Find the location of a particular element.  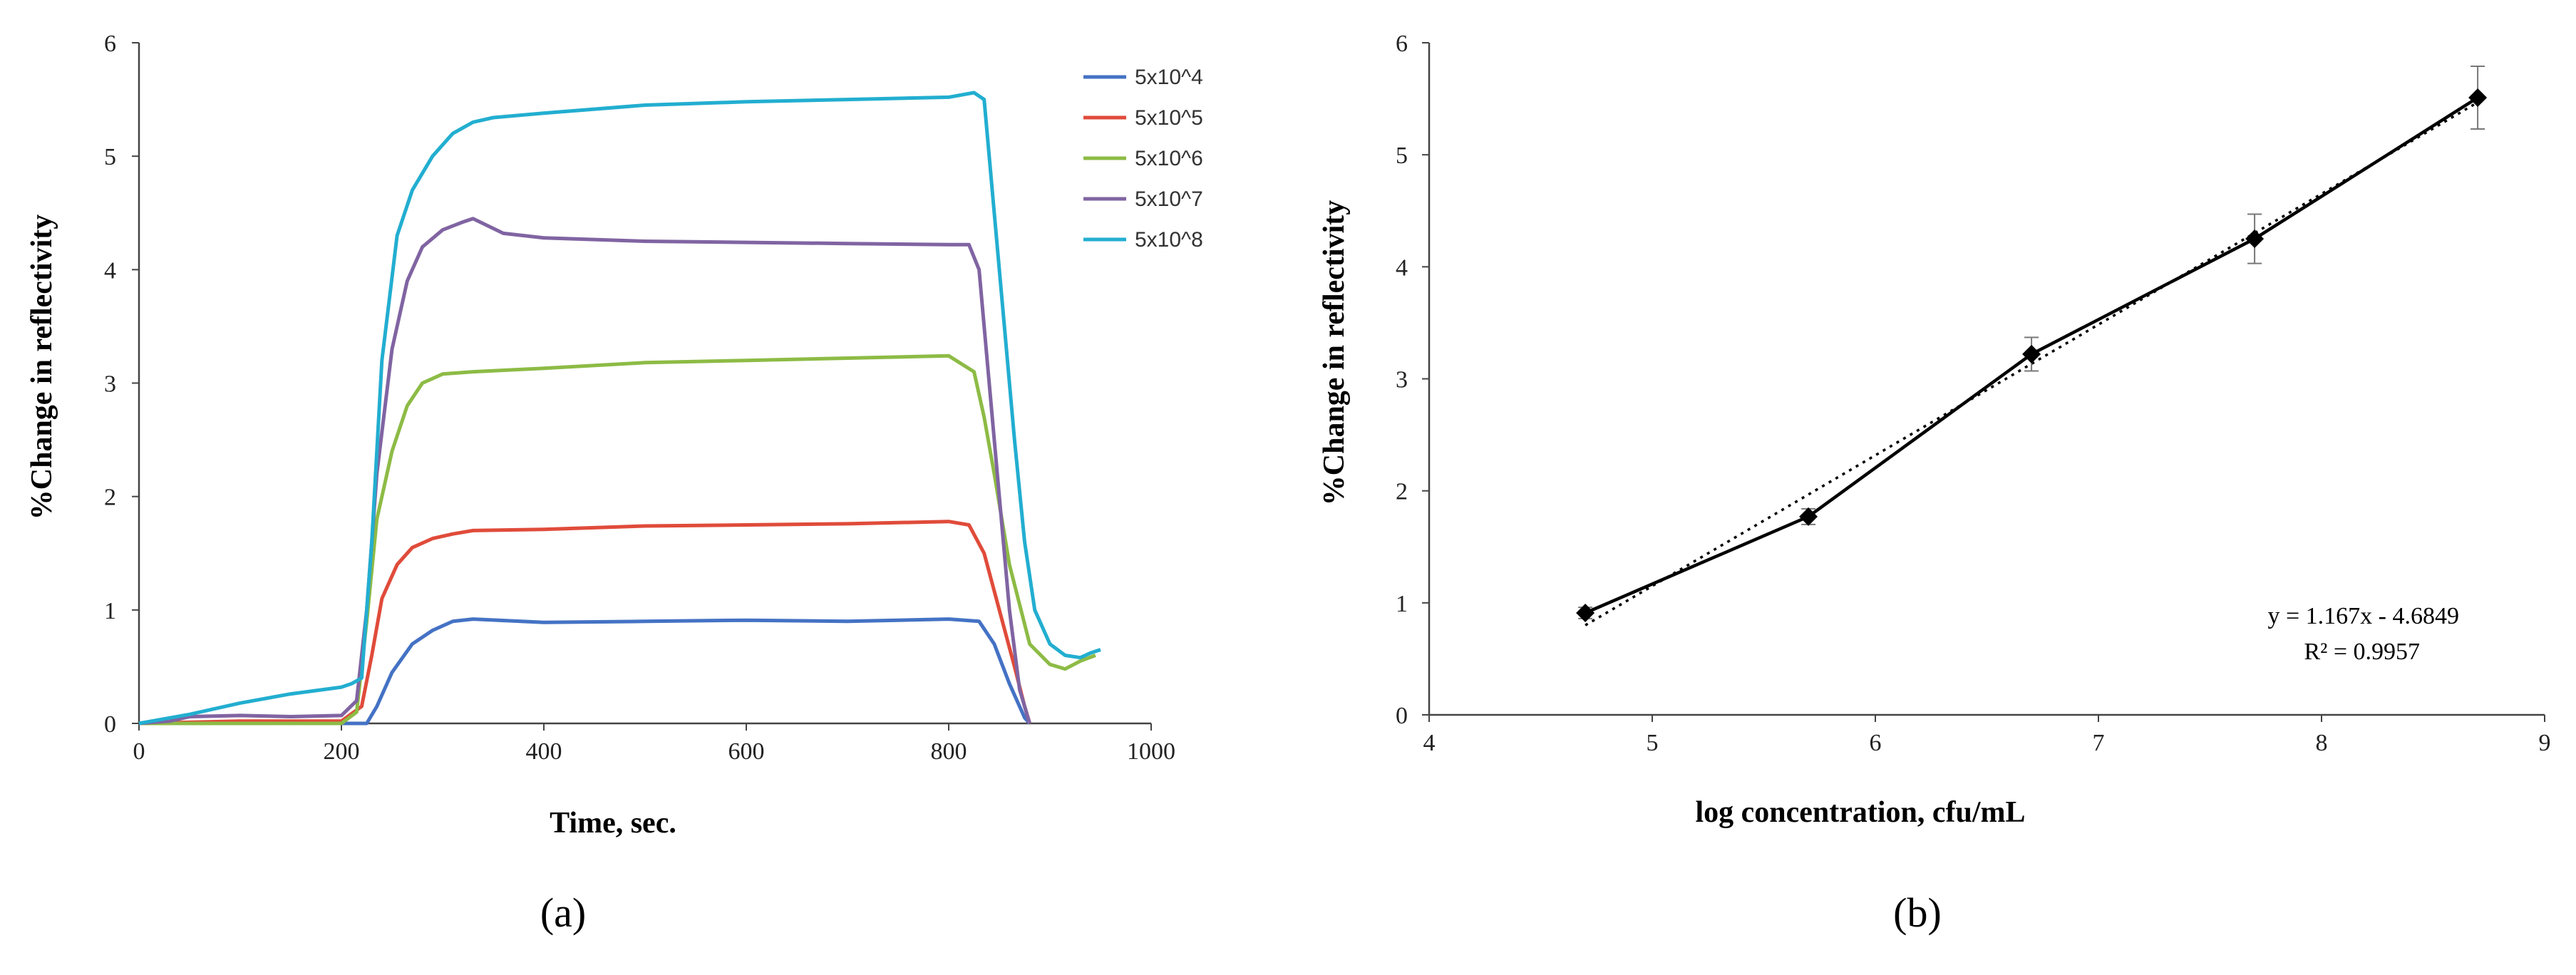

chart-a-legend-label: 5x10^7 is located at coordinates (1169, 199).